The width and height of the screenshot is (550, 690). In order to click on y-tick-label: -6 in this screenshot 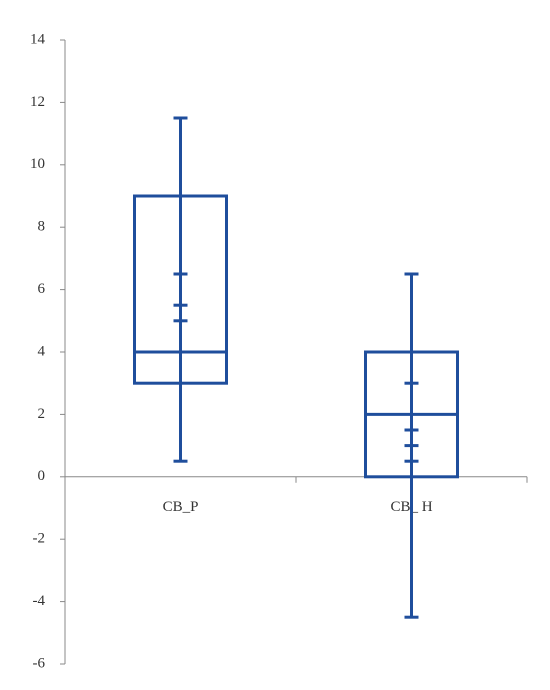, I will do `click(39, 663)`.